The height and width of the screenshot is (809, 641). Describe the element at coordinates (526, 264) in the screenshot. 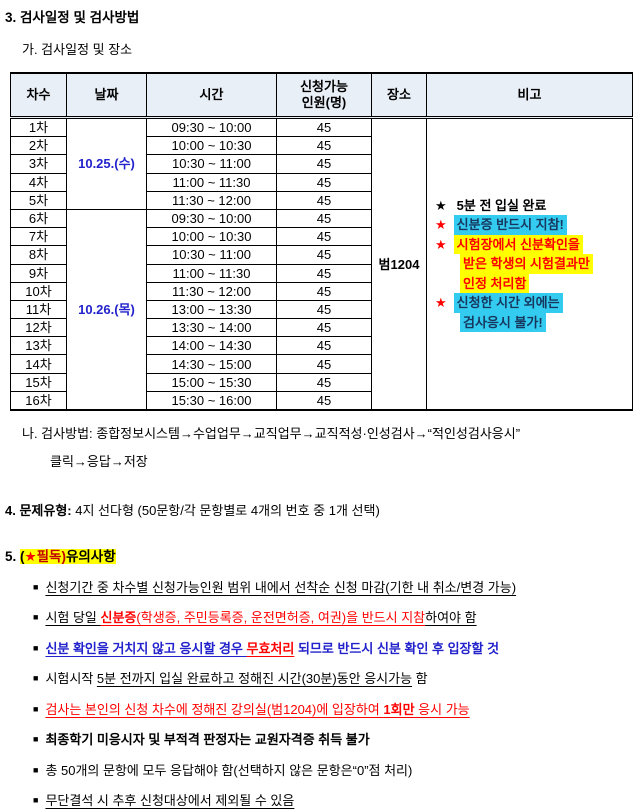

I see `remark-text: 받은 학생의 시험결과만` at that location.